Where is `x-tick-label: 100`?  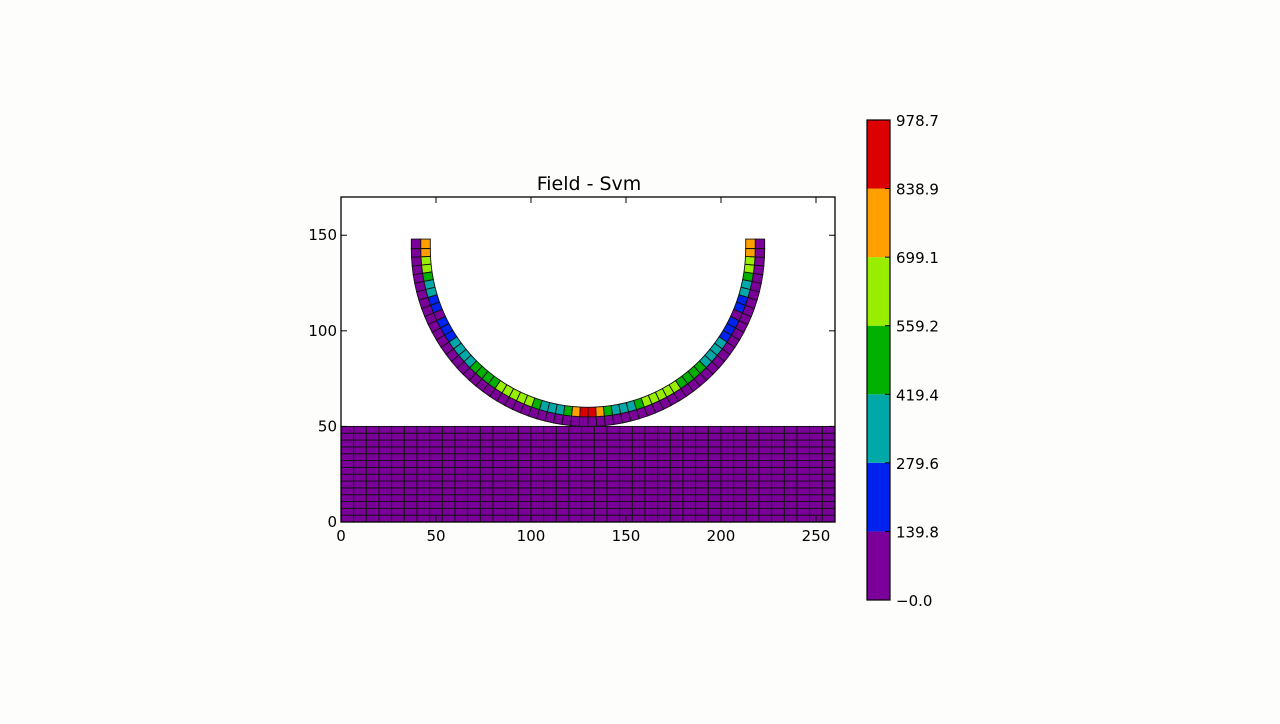
x-tick-label: 100 is located at coordinates (531, 536).